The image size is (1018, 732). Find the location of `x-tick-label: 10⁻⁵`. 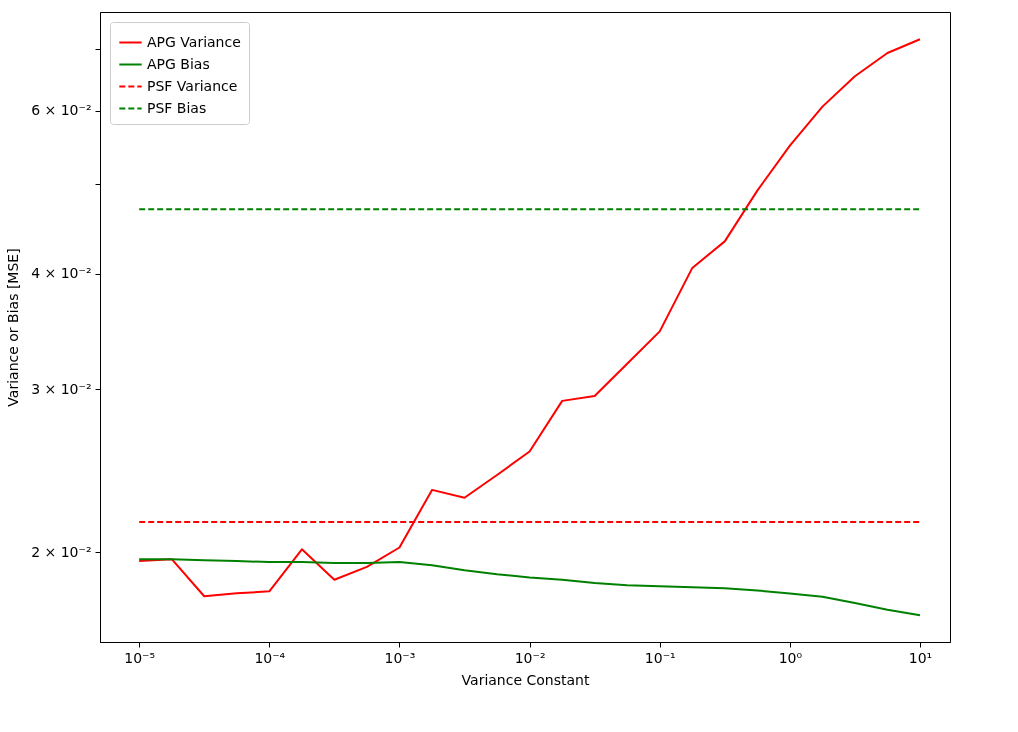

x-tick-label: 10⁻⁵ is located at coordinates (140, 657).